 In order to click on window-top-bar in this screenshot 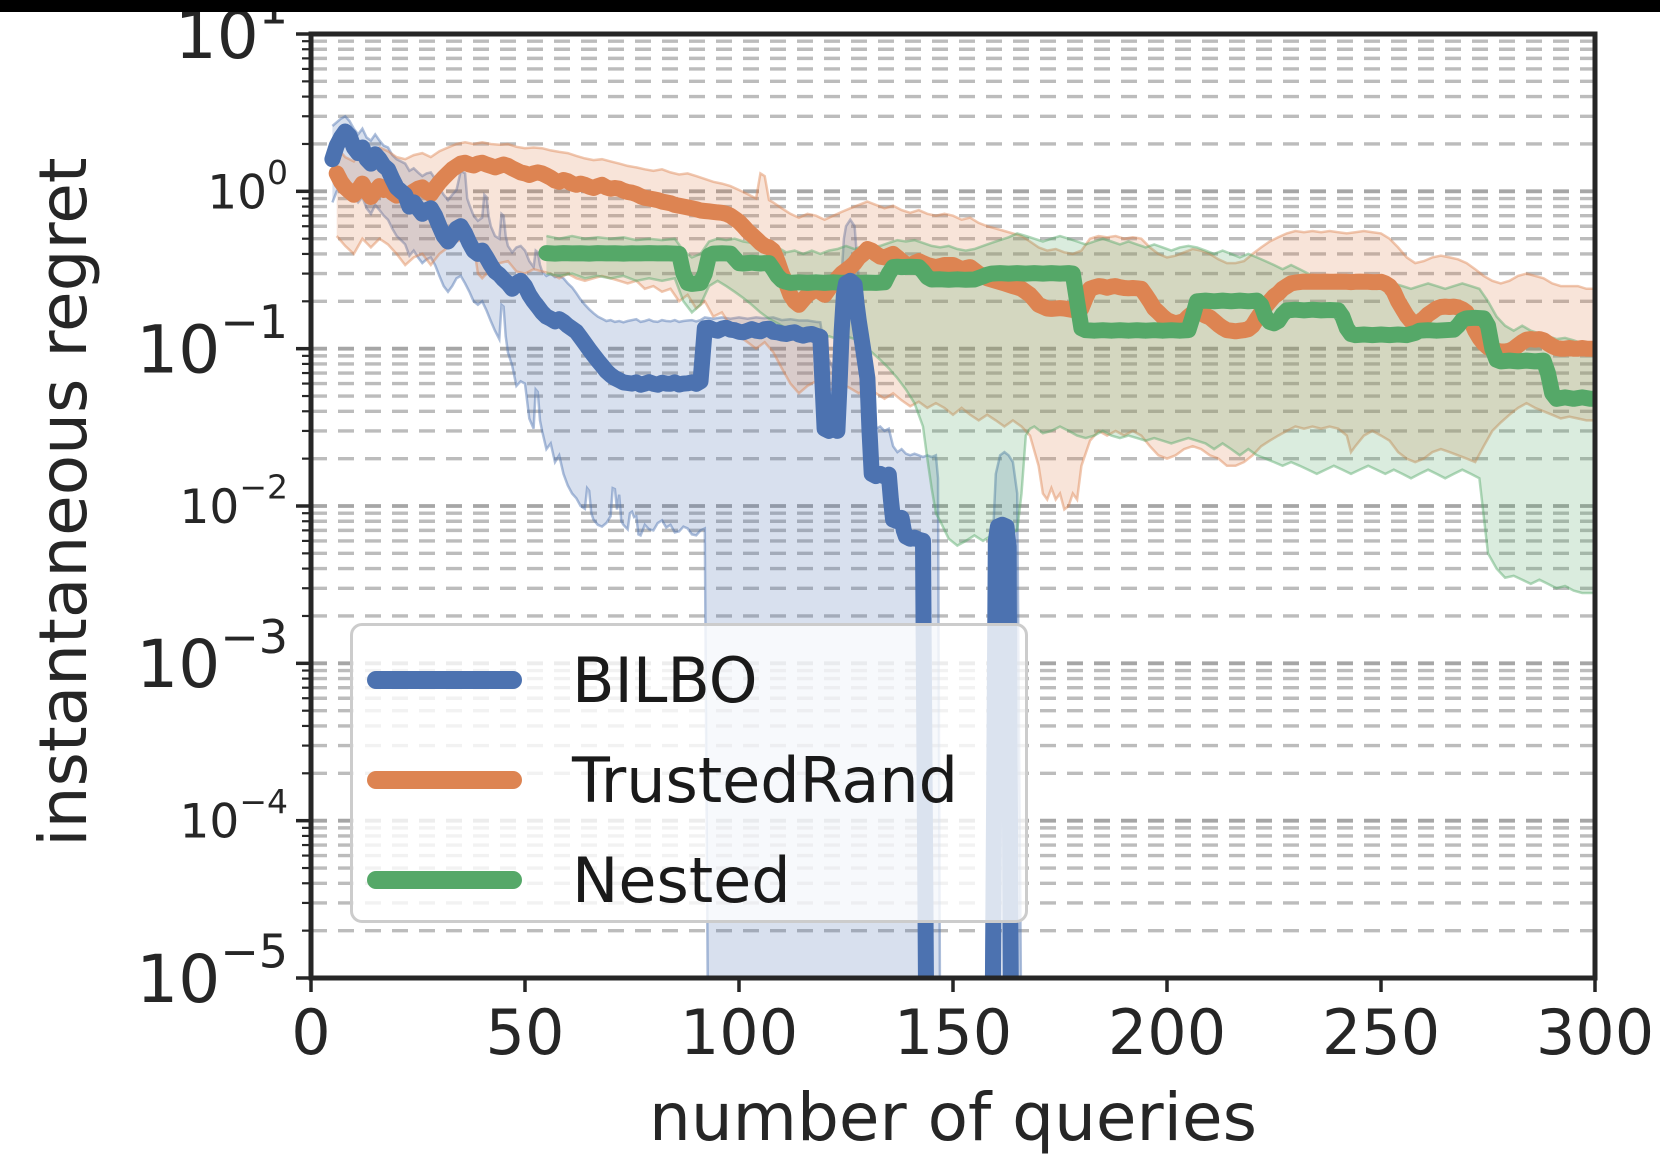, I will do `click(830, 6)`.